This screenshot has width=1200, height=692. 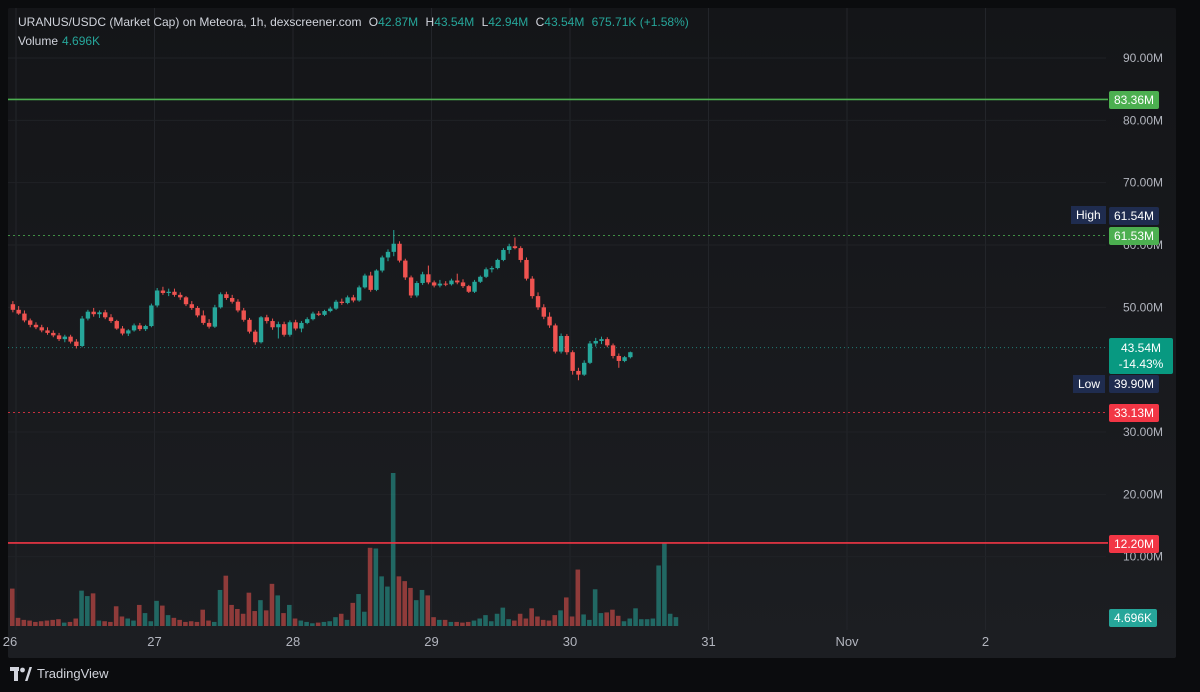 I want to click on y-tick-label: 80.00M, so click(x=1143, y=120).